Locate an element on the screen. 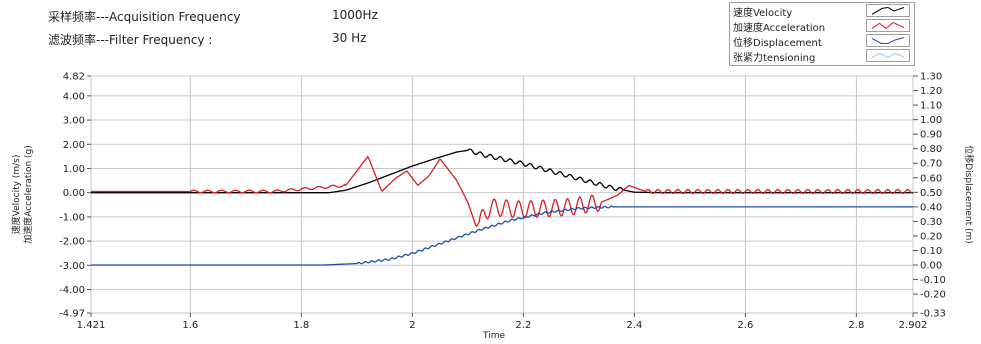 This screenshot has width=981, height=344. right-tick-label: 0.70 is located at coordinates (931, 164).